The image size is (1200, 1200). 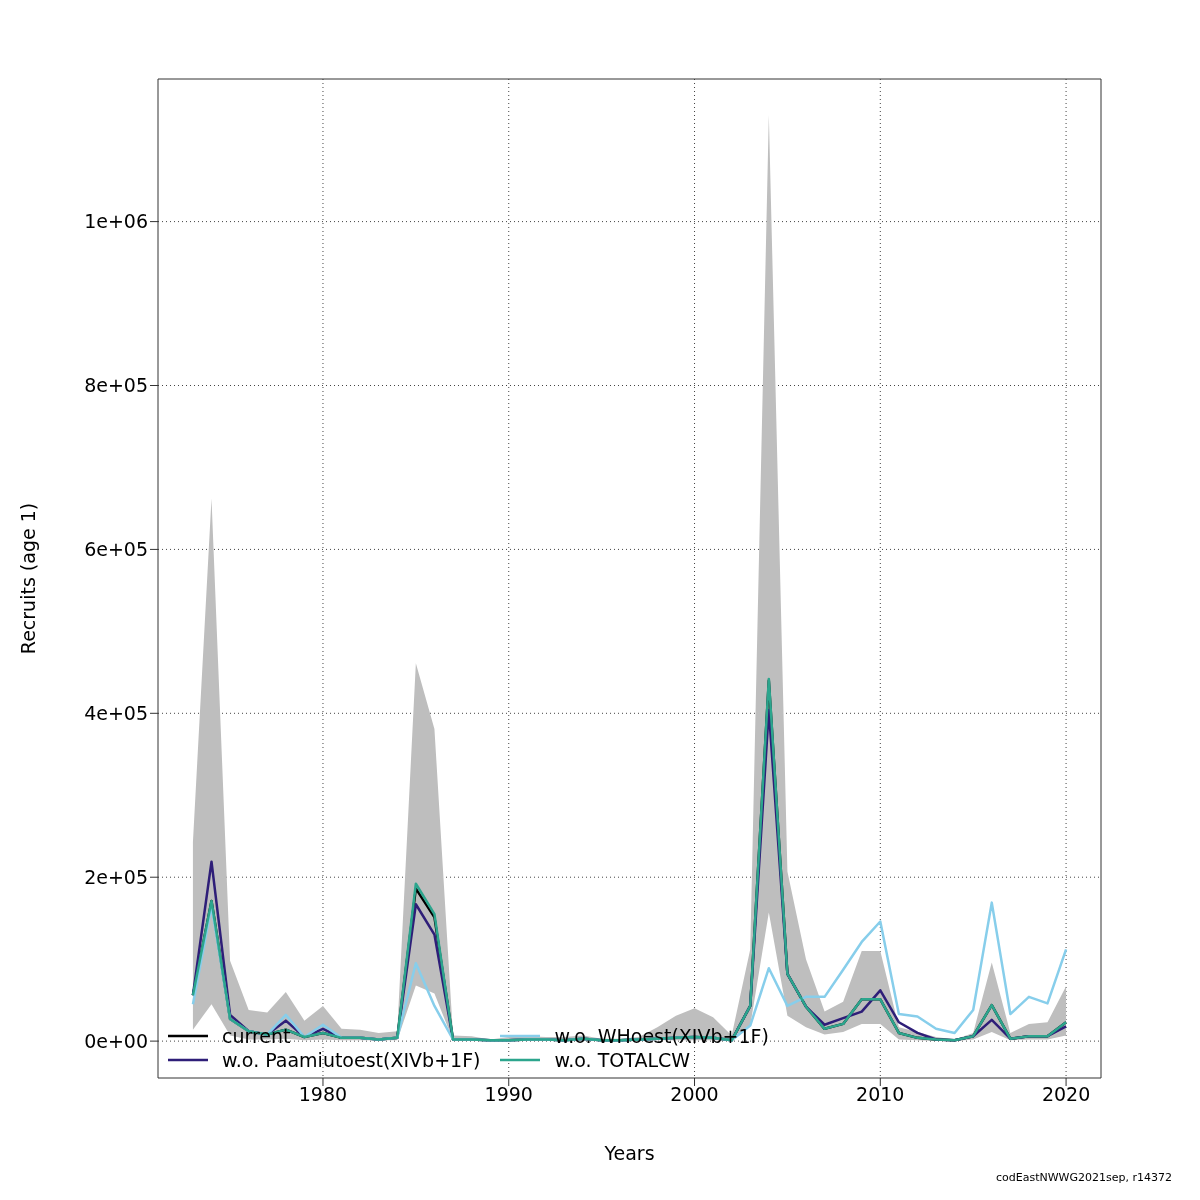 I want to click on y-tick-label: 2e+05, so click(x=116, y=876).